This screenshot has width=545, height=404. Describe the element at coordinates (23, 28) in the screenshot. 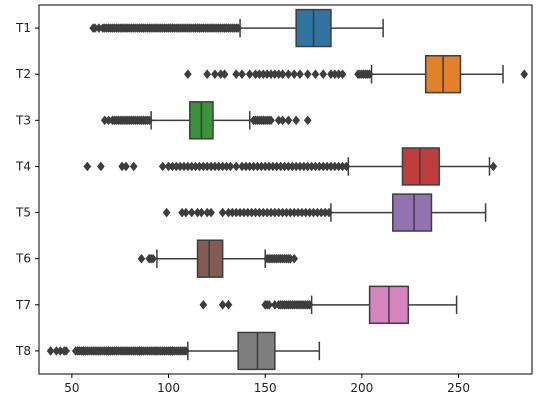

I see `y-tick-label: T1` at that location.